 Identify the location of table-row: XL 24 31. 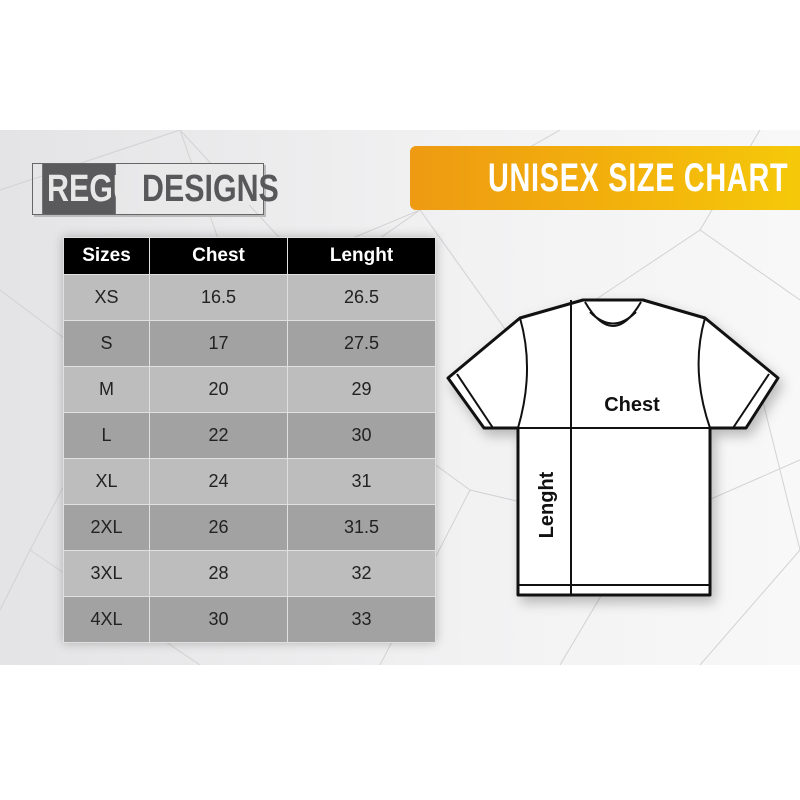
(249, 481).